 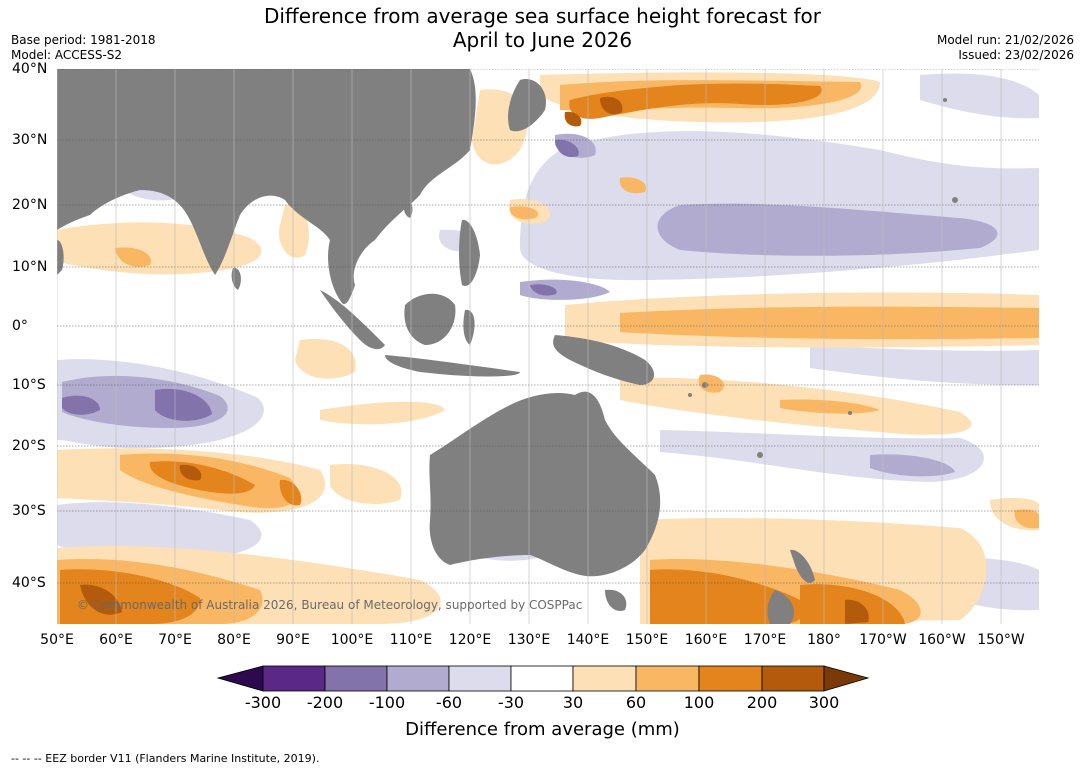 I want to click on longitude-label: 90°E, so click(x=293, y=640).